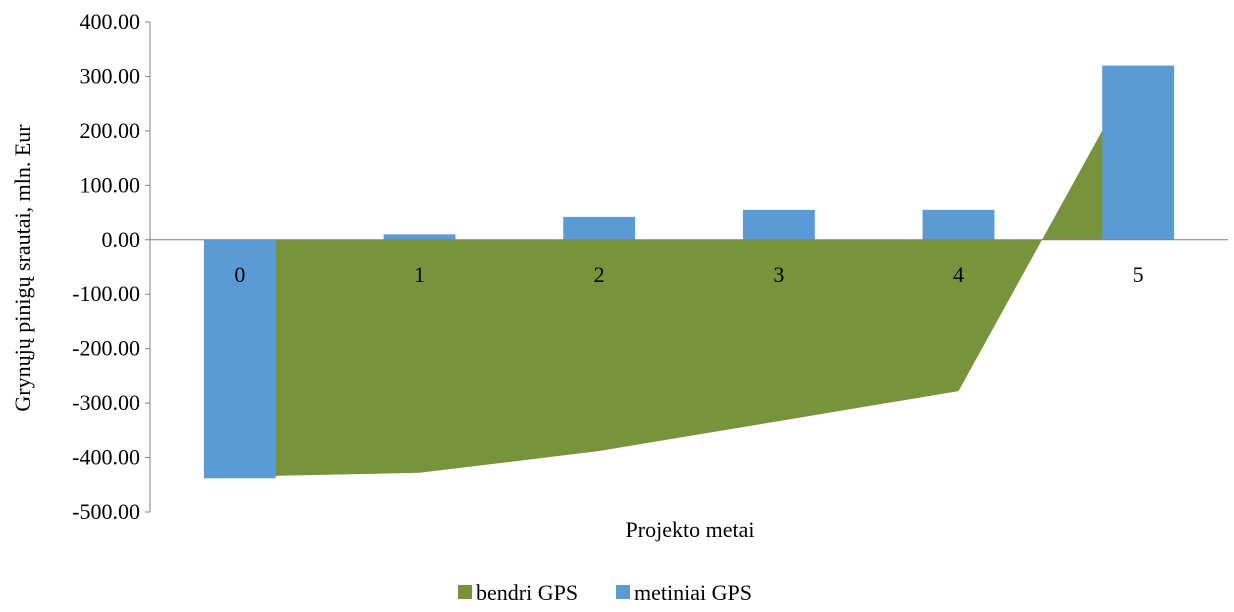  What do you see at coordinates (778, 274) in the screenshot?
I see `x-tick-label: 3` at bounding box center [778, 274].